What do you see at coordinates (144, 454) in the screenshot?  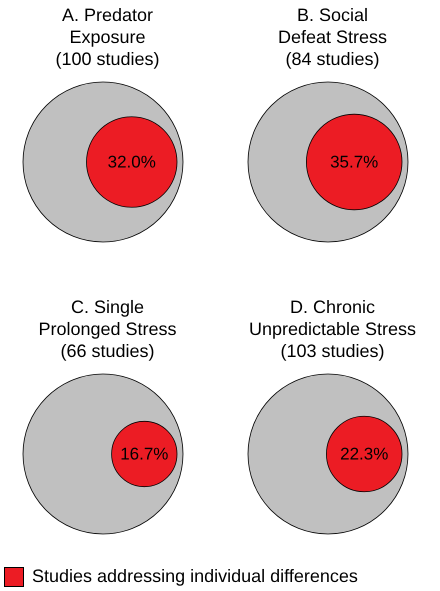 I see `data-label: 16.7%` at bounding box center [144, 454].